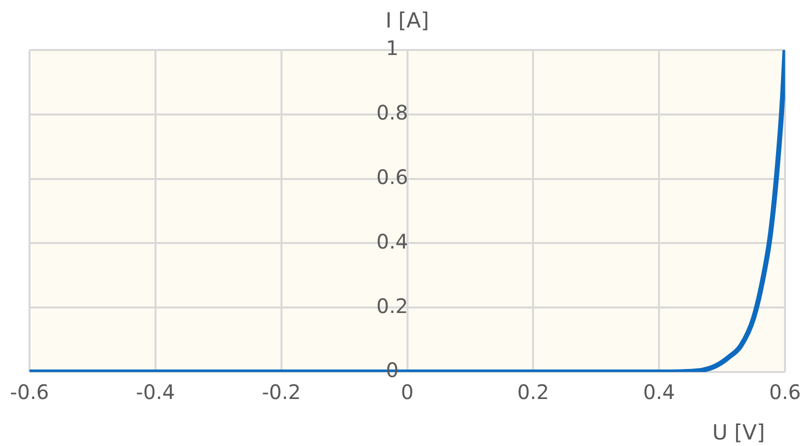 This screenshot has height=446, width=811. What do you see at coordinates (392, 177) in the screenshot?
I see `y-tick-label: 0.6` at bounding box center [392, 177].